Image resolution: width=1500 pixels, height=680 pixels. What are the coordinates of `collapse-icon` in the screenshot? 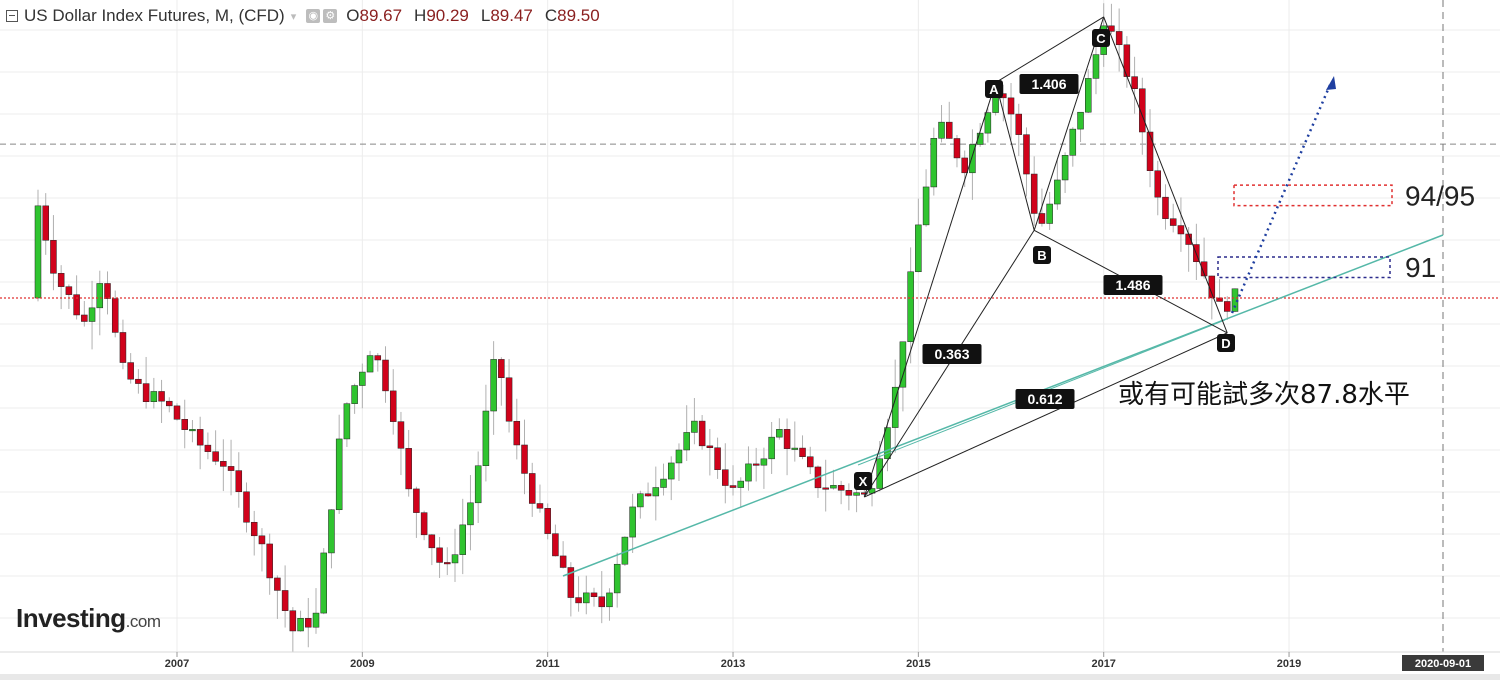 It's located at (12, 16).